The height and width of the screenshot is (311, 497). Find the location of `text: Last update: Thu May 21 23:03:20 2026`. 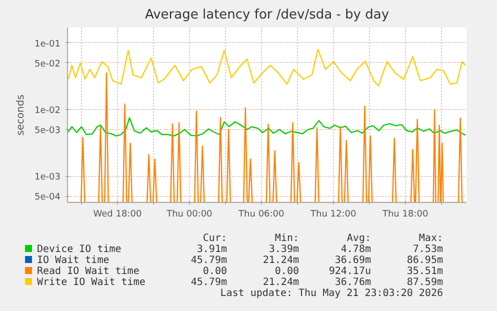

text: Last update: Thu May 21 23:03:20 2026 is located at coordinates (331, 293).